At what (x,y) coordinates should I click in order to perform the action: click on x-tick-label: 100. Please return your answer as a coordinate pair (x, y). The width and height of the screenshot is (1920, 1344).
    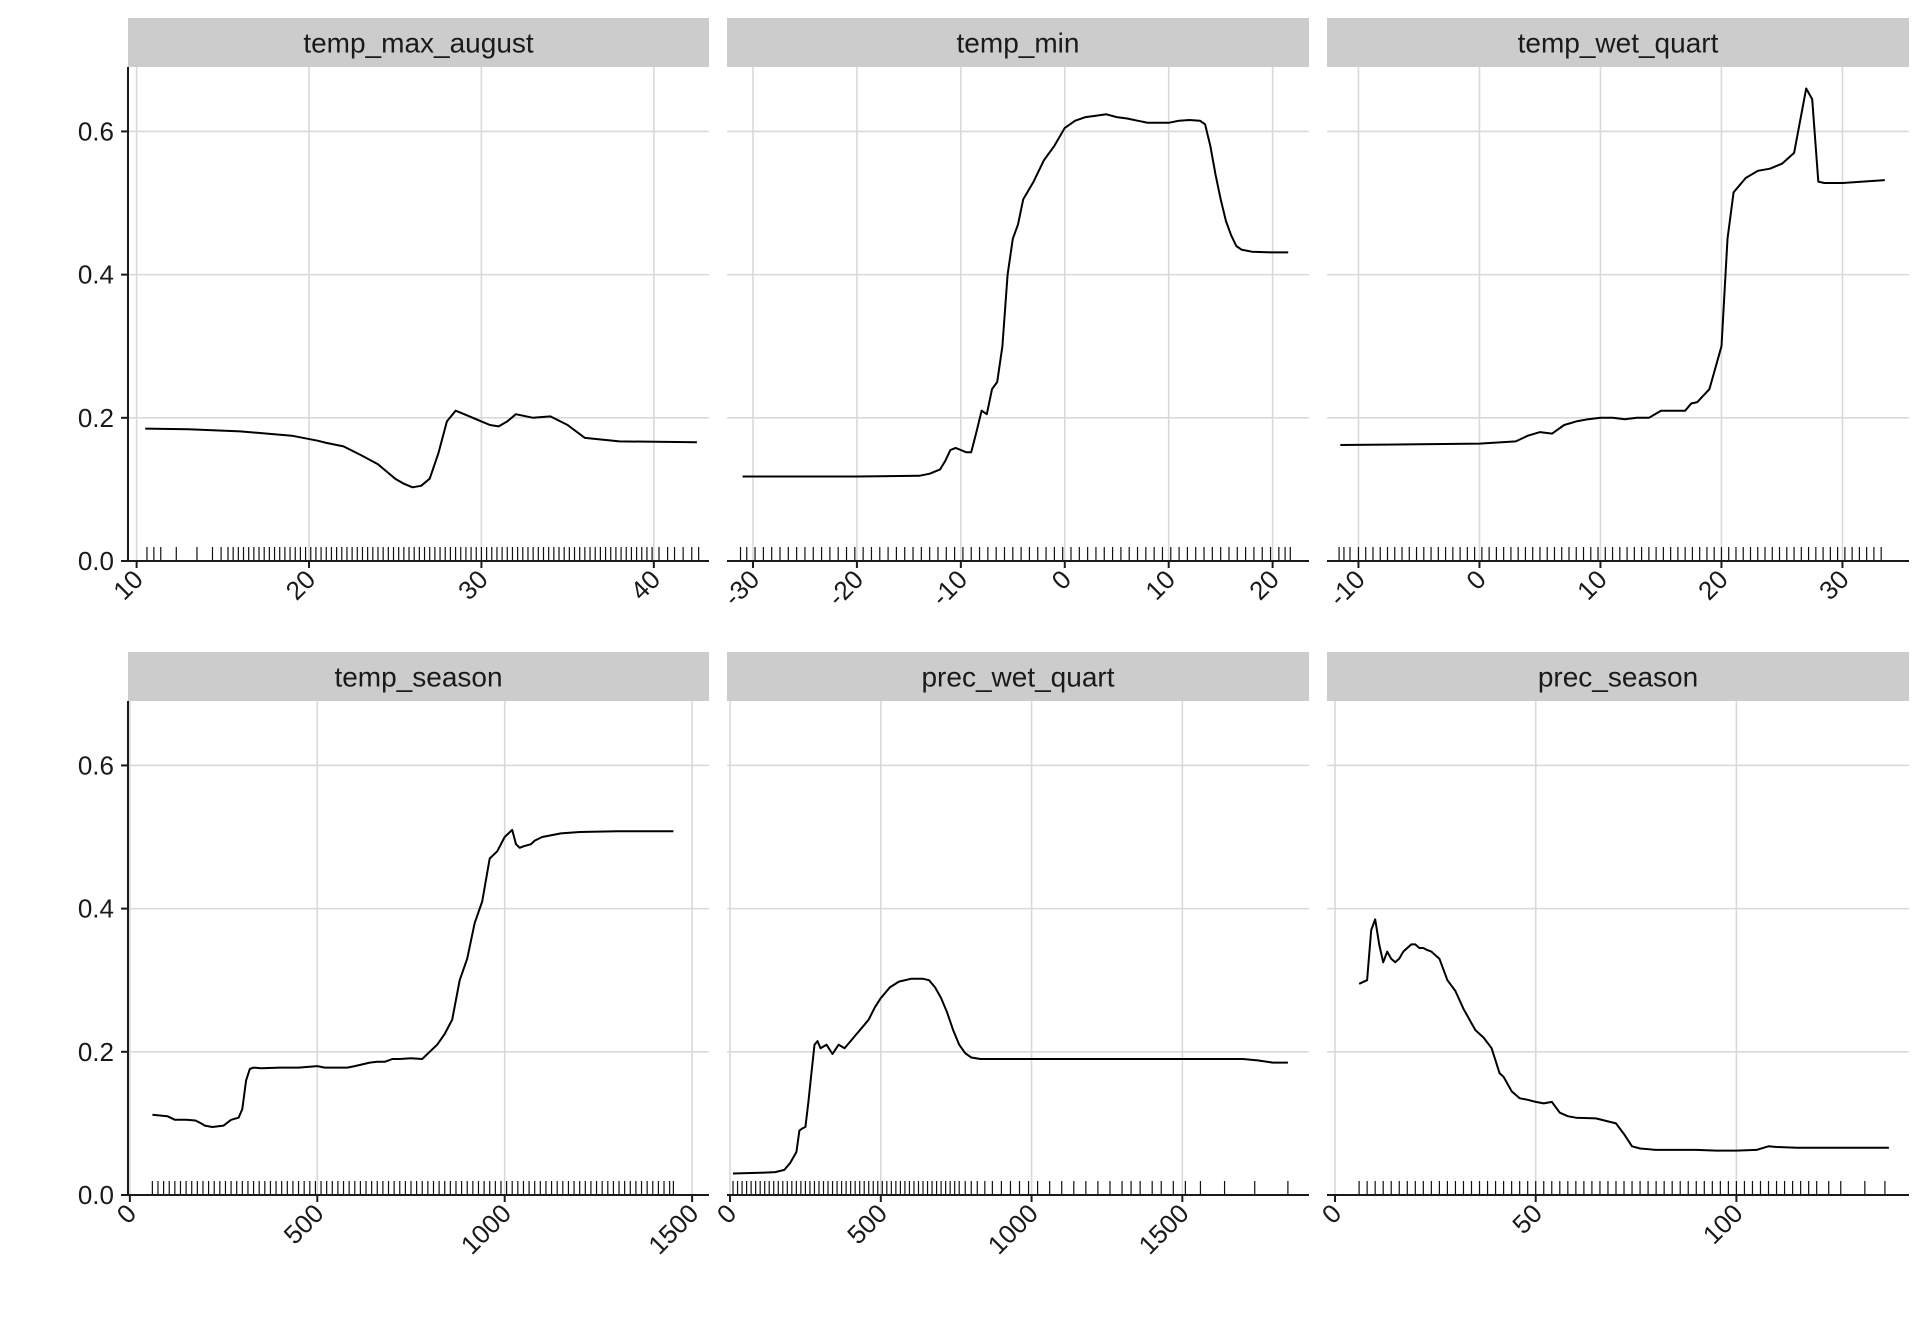
    Looking at the image, I should click on (1723, 1224).